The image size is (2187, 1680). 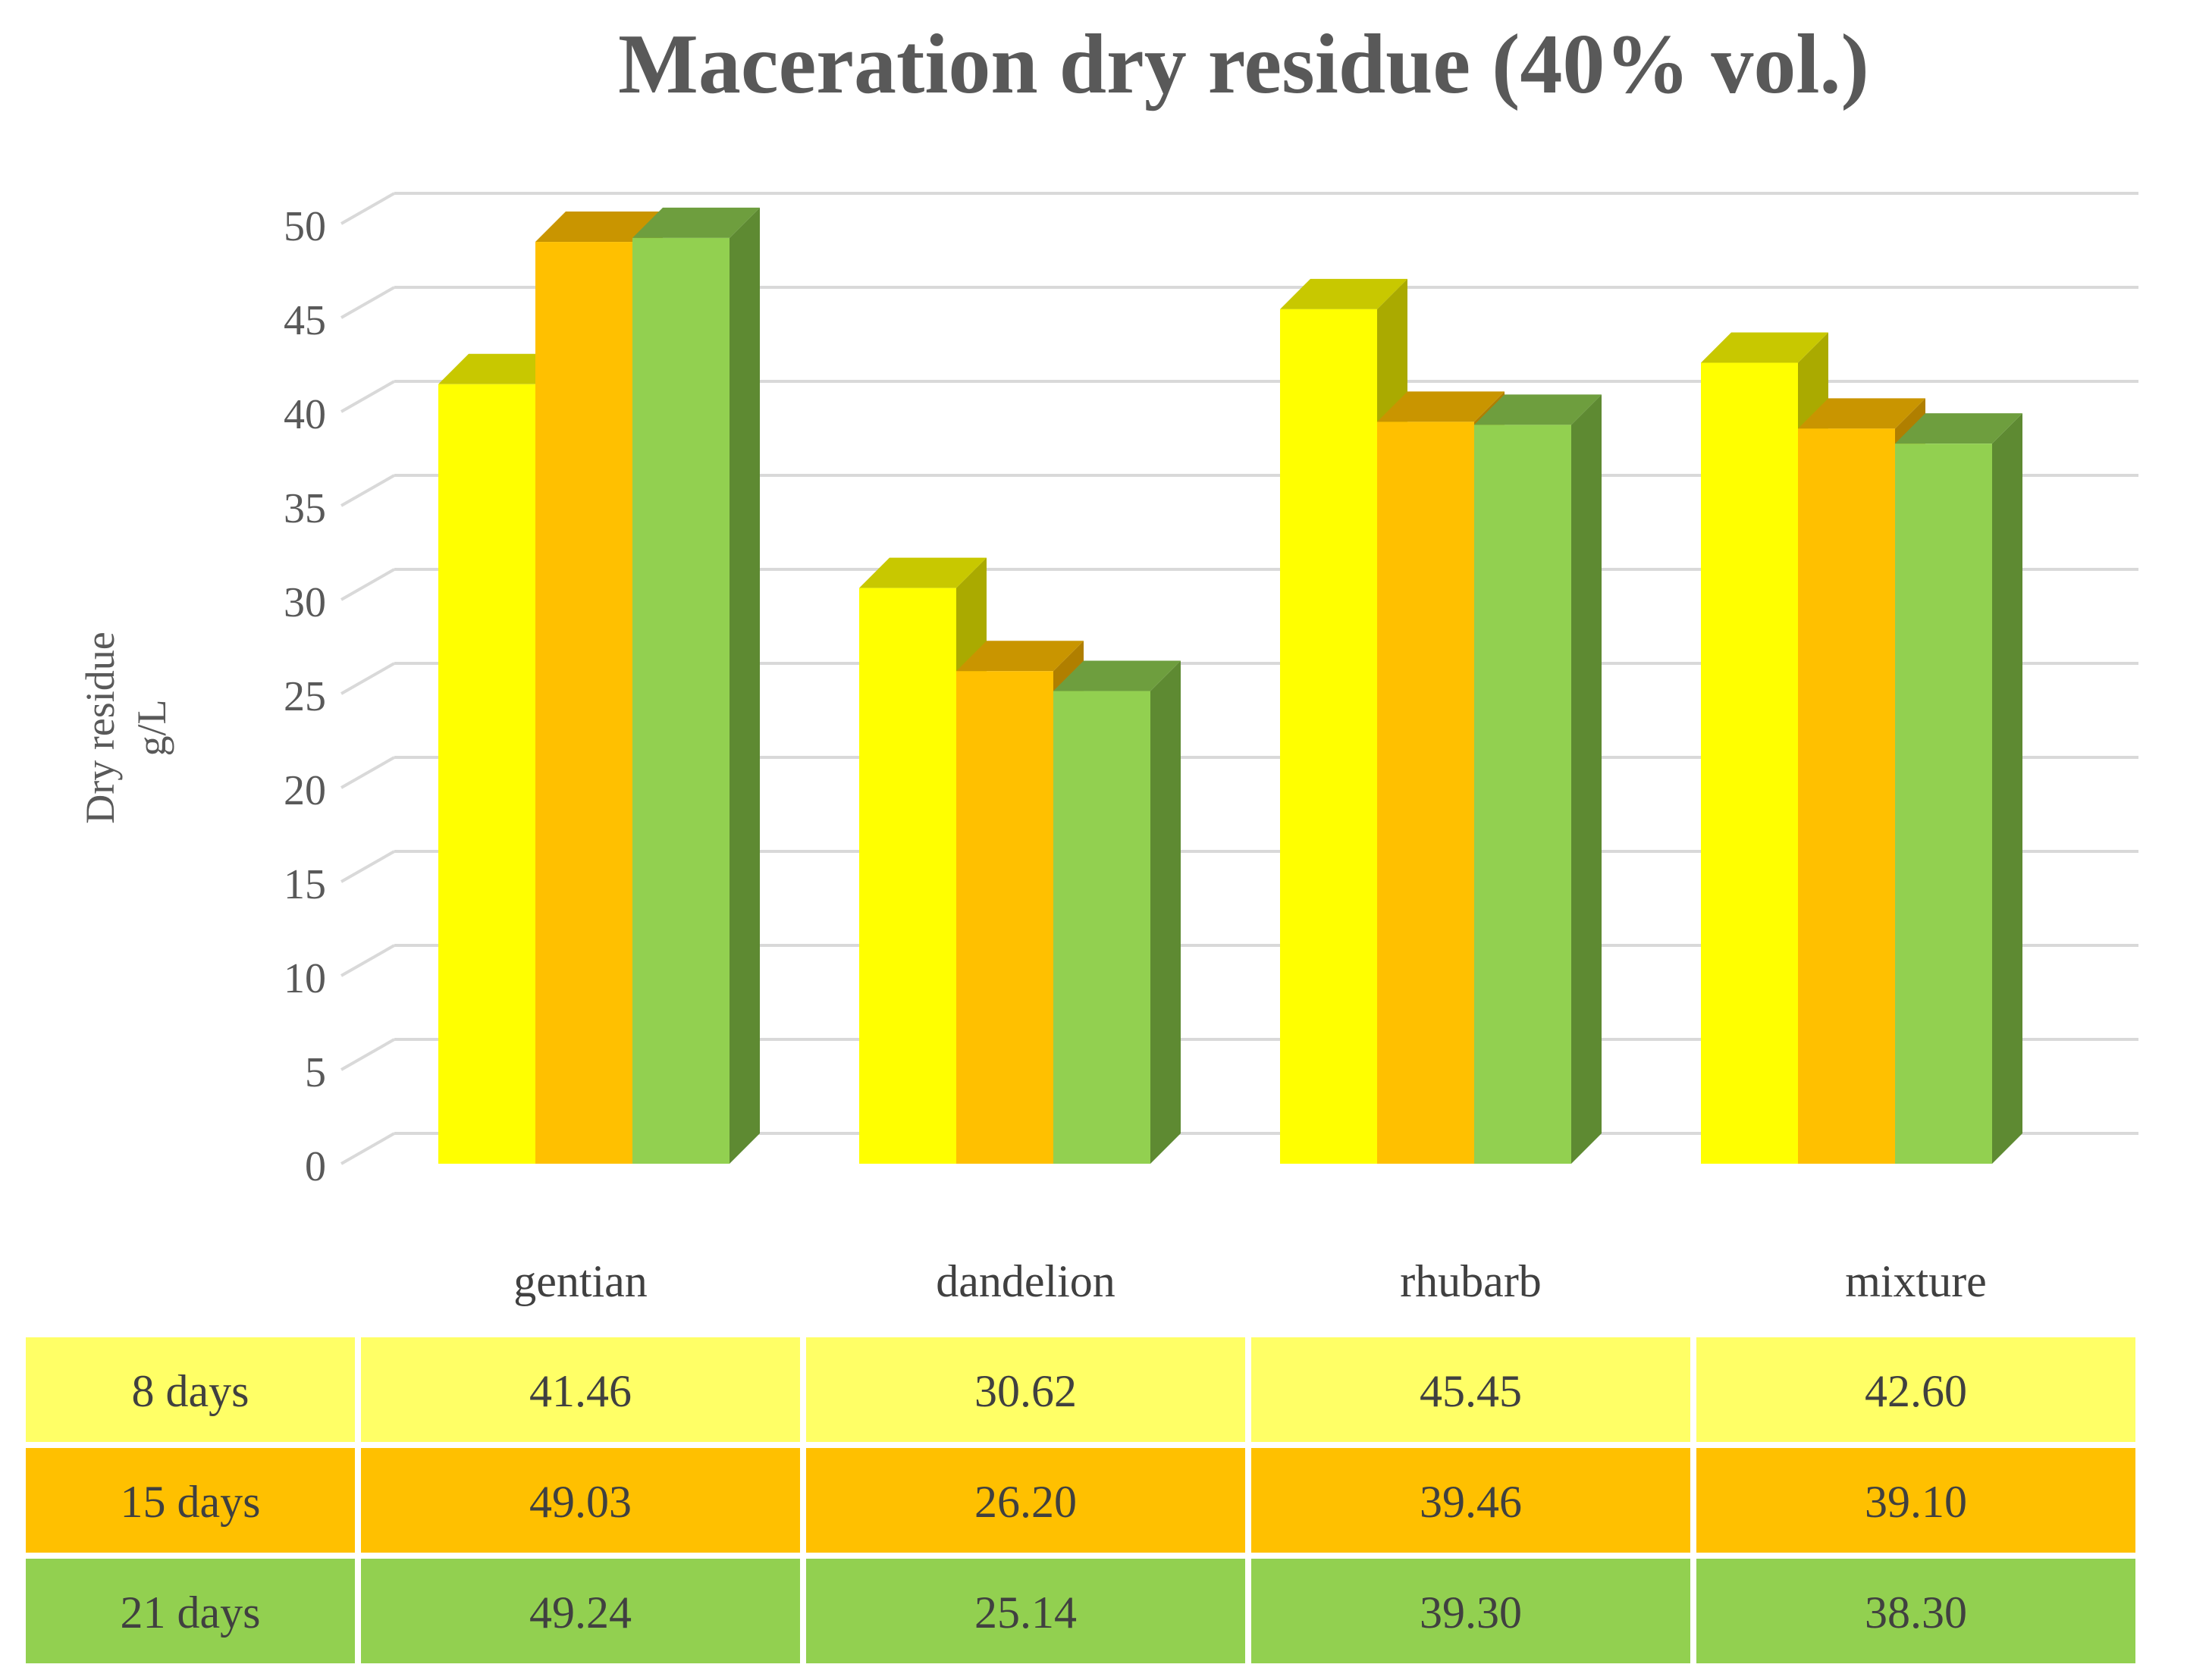 I want to click on table-row: 8 days 41.46 30.62 45.45 42.60, so click(x=1081, y=1389).